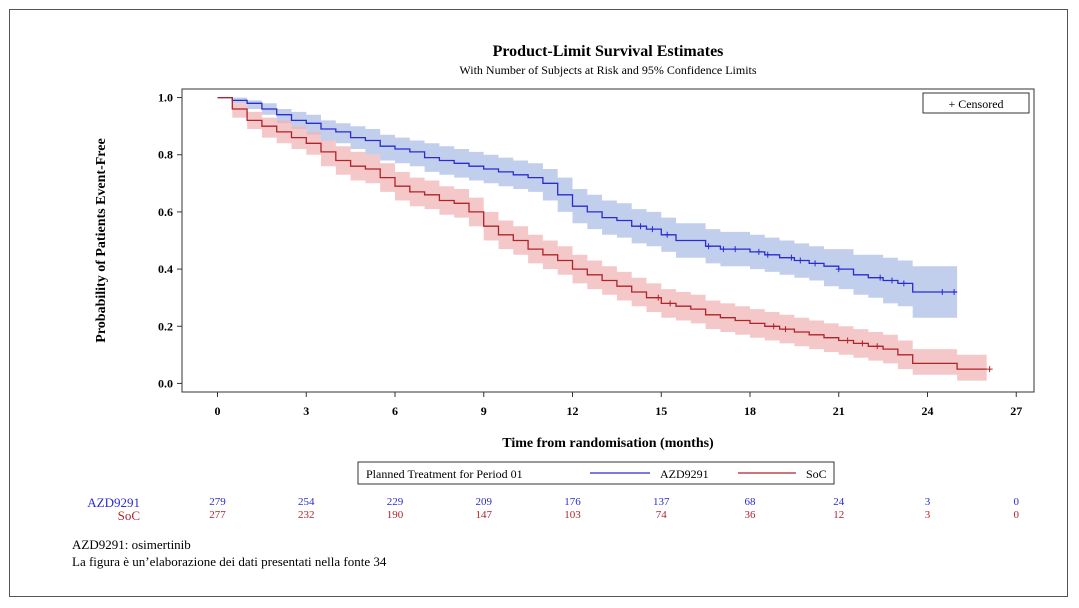 This screenshot has height=608, width=1079. Describe the element at coordinates (750, 411) in the screenshot. I see `x-tick-label: 18` at that location.